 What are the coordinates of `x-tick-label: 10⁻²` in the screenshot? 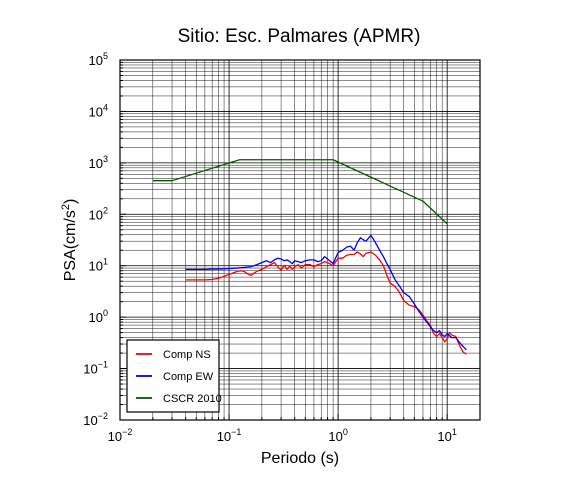 It's located at (120, 435).